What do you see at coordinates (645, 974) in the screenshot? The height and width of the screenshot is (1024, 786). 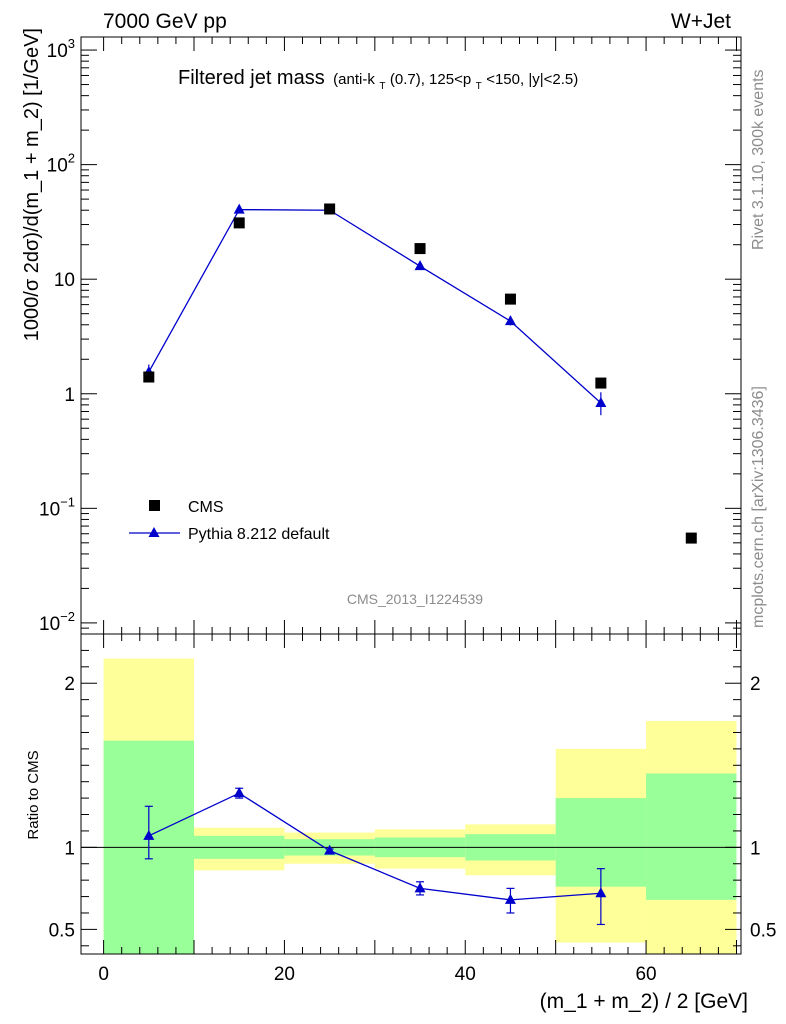 I see `ratio-xtick-label-3: 60` at bounding box center [645, 974].